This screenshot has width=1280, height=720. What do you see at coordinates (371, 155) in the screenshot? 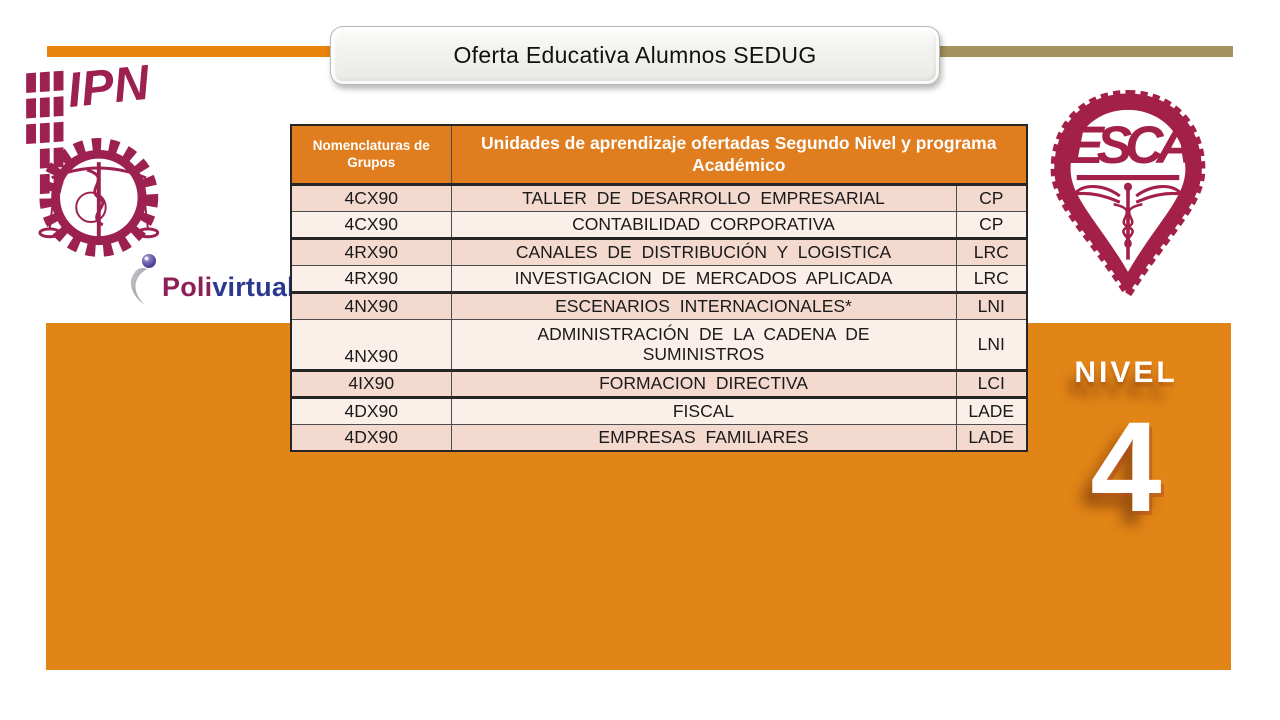
I see `header-nomenclaturas: Nomenclaturas de Grupos` at bounding box center [371, 155].